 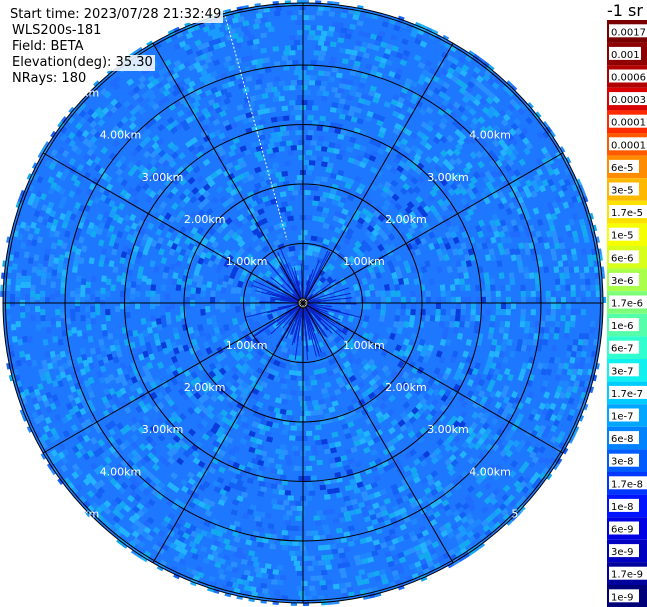 I want to click on colorbar-label-bg, so click(x=624, y=415).